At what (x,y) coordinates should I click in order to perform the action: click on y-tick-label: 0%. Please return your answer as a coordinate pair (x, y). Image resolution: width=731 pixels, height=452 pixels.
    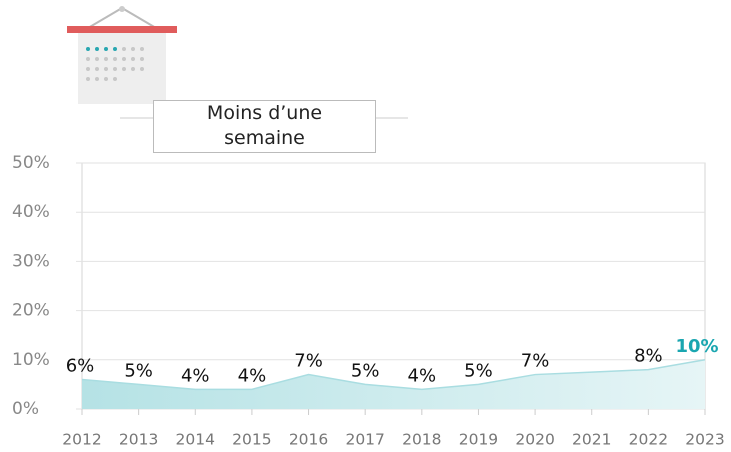
    Looking at the image, I should click on (25, 409).